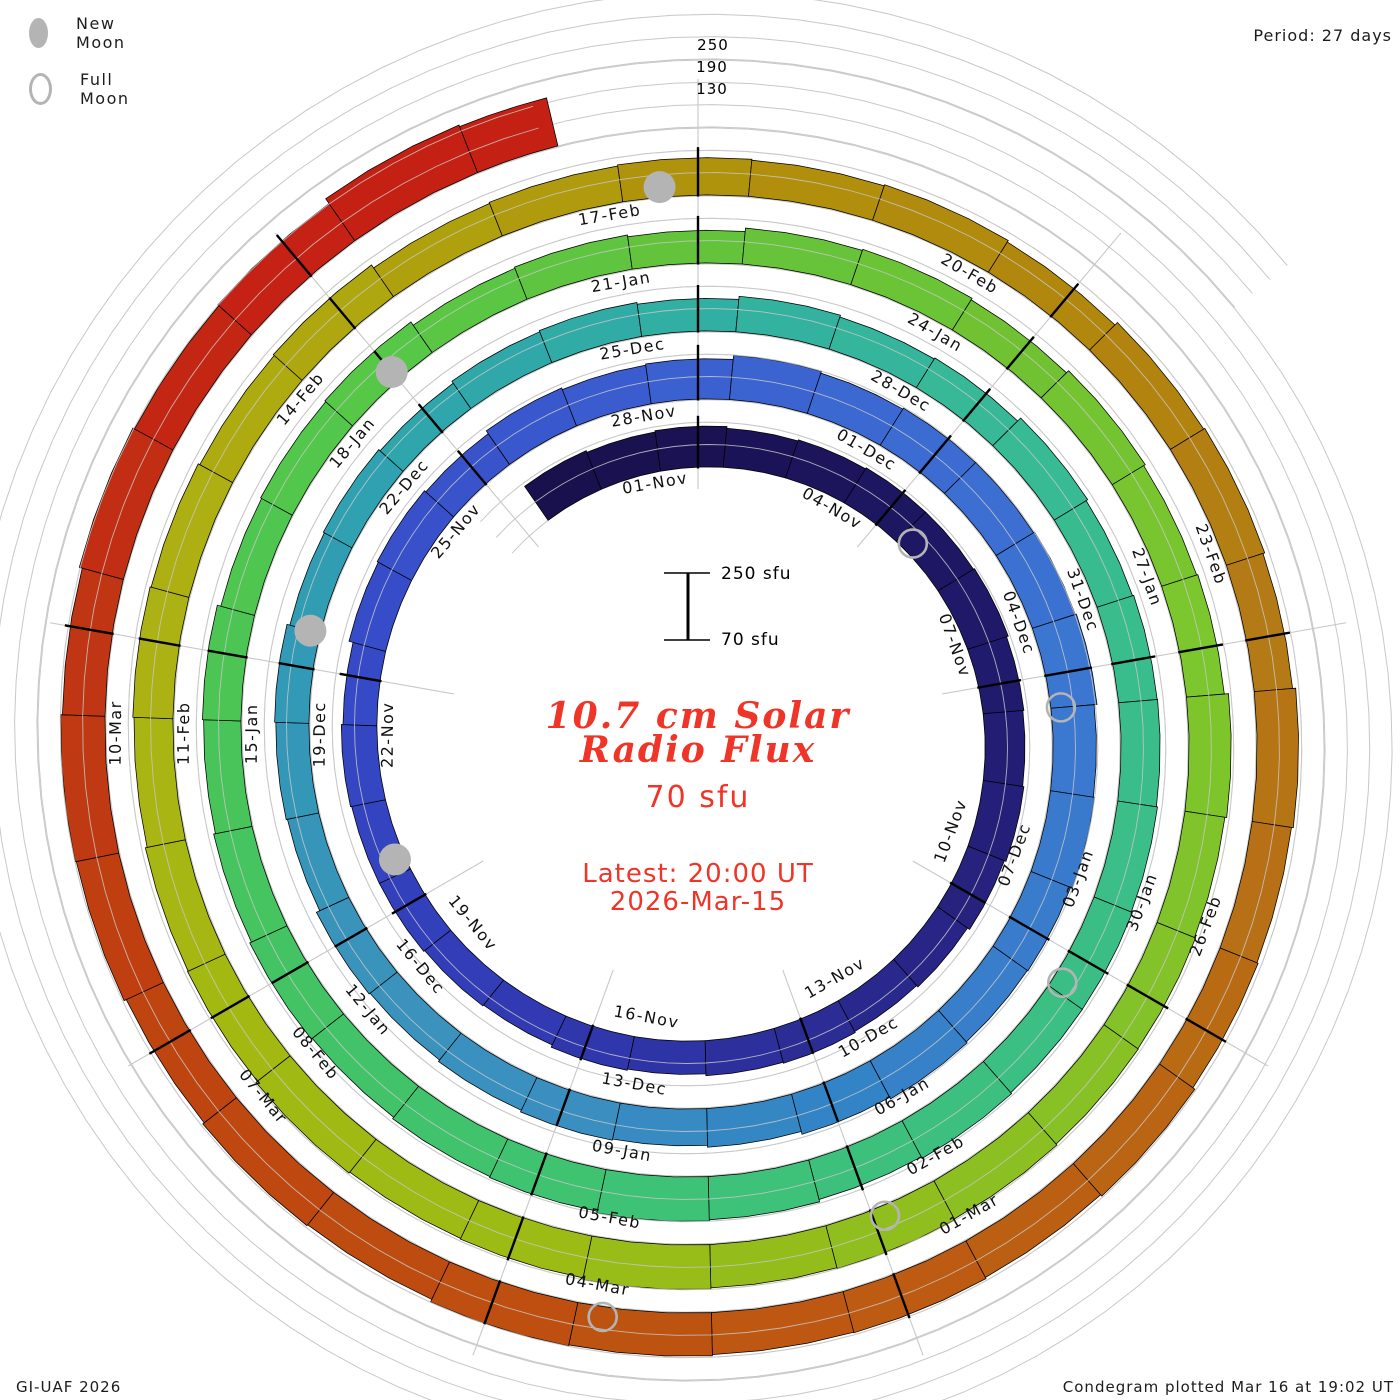 This screenshot has width=1400, height=1400. What do you see at coordinates (756, 574) in the screenshot?
I see `scalebar-top-label: 250 sfu` at bounding box center [756, 574].